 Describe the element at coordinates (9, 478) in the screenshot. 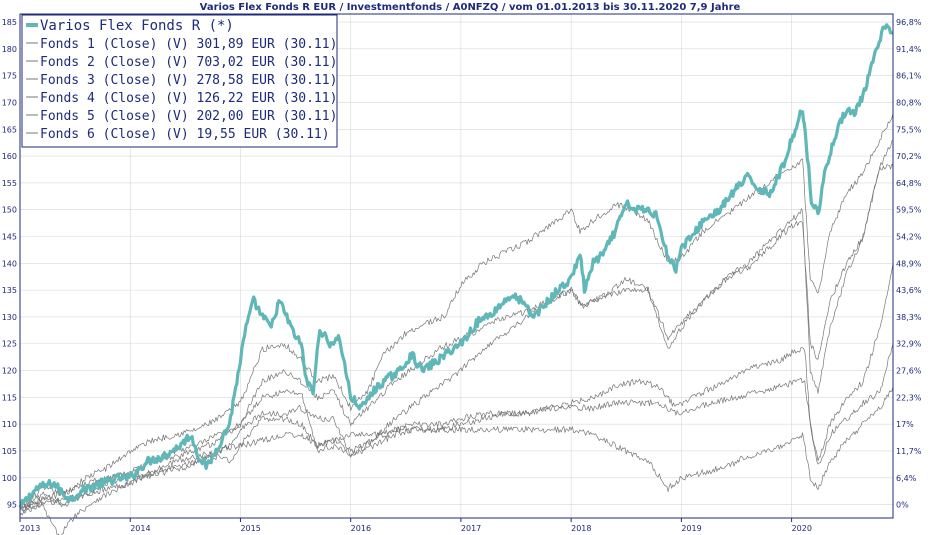

I see `y-tick-label-left: 100` at that location.